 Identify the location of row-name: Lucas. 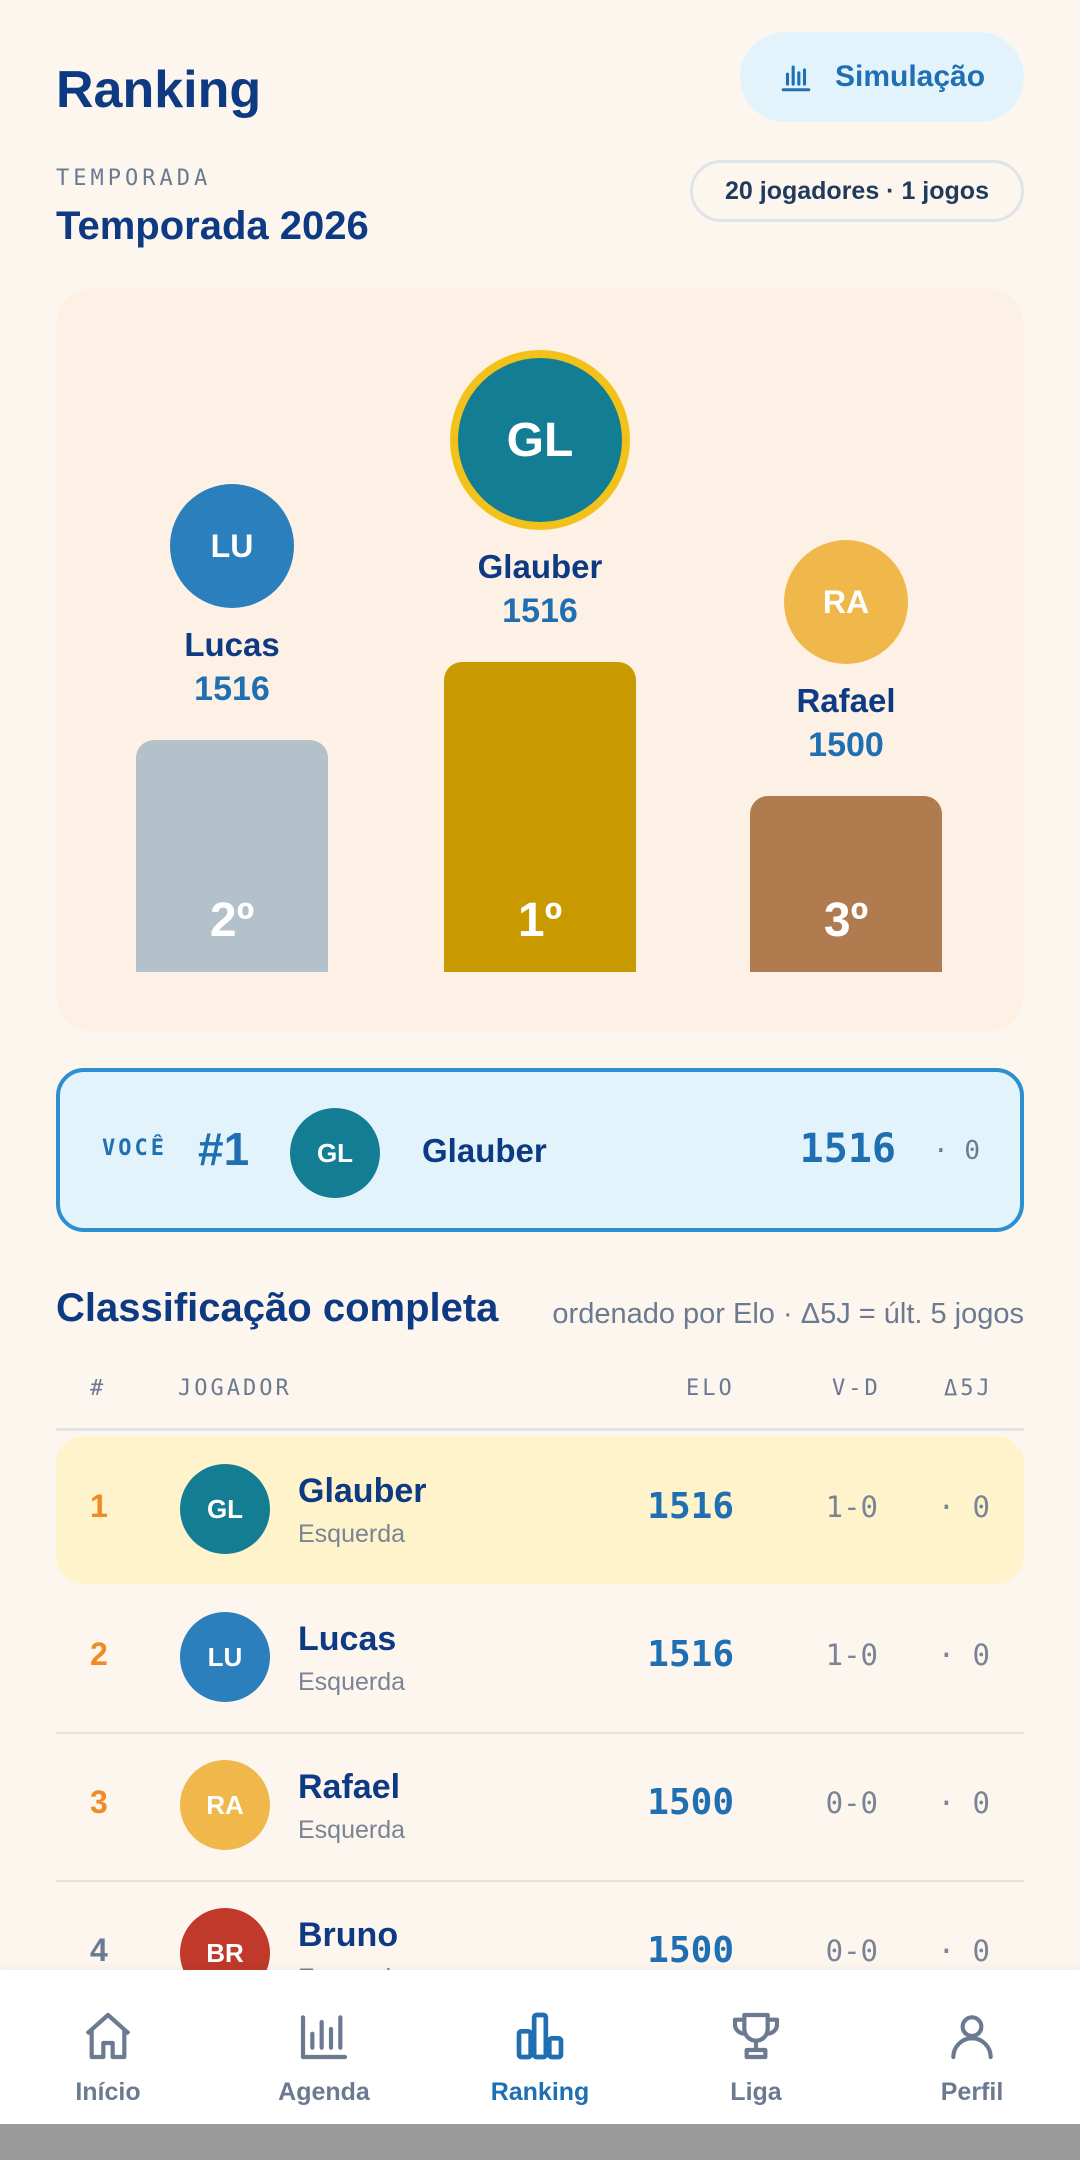
(347, 1639).